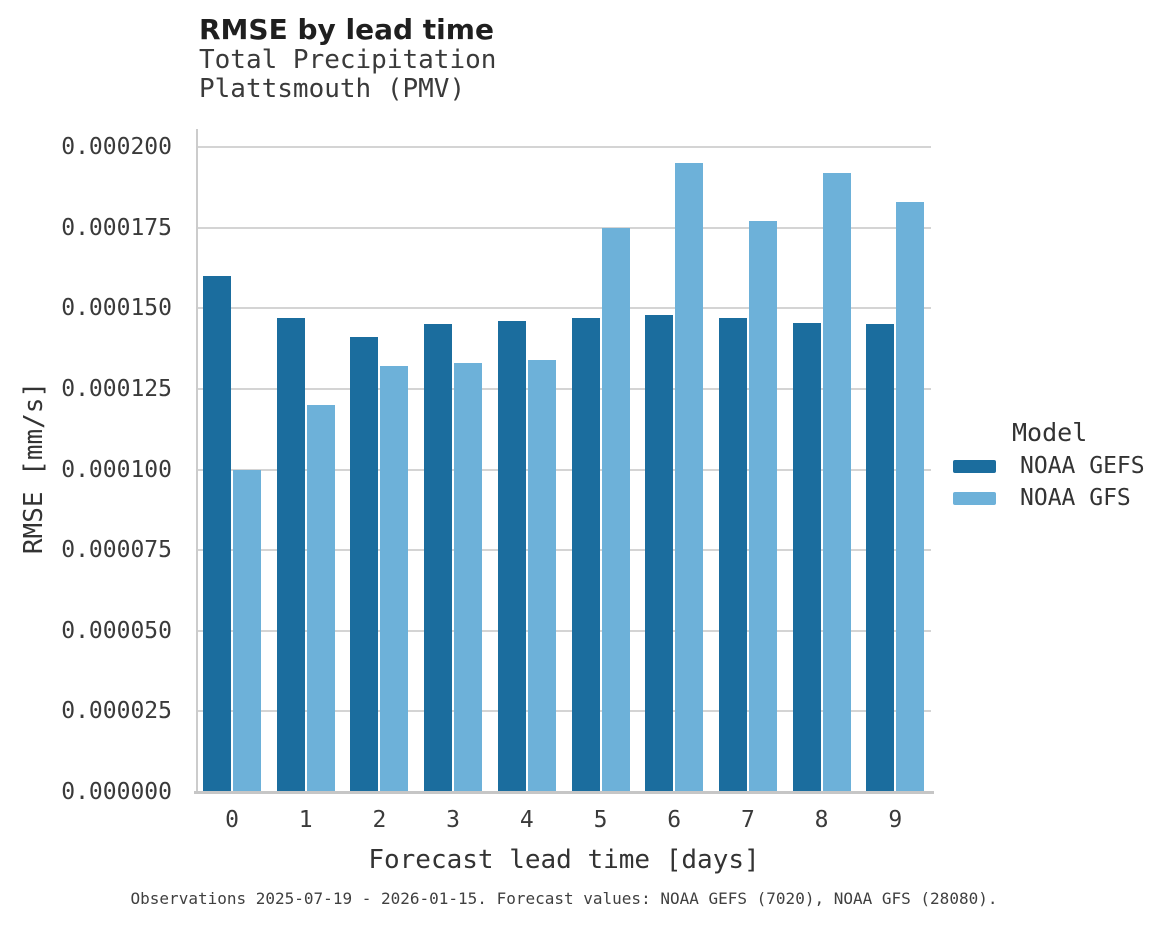  What do you see at coordinates (116, 469) in the screenshot?
I see `y-tick-label: 0.000100` at bounding box center [116, 469].